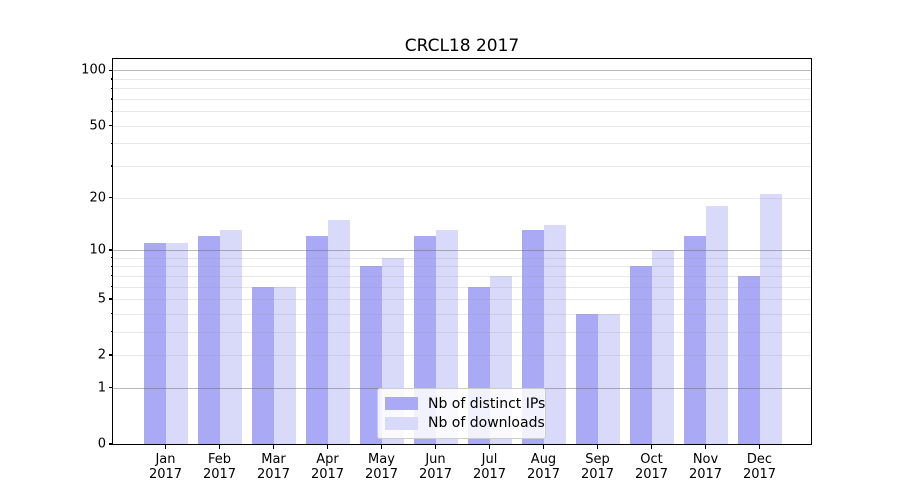 The image size is (900, 500). Describe the element at coordinates (435, 467) in the screenshot. I see `x-tick-label-jun: Jun 2017` at that location.